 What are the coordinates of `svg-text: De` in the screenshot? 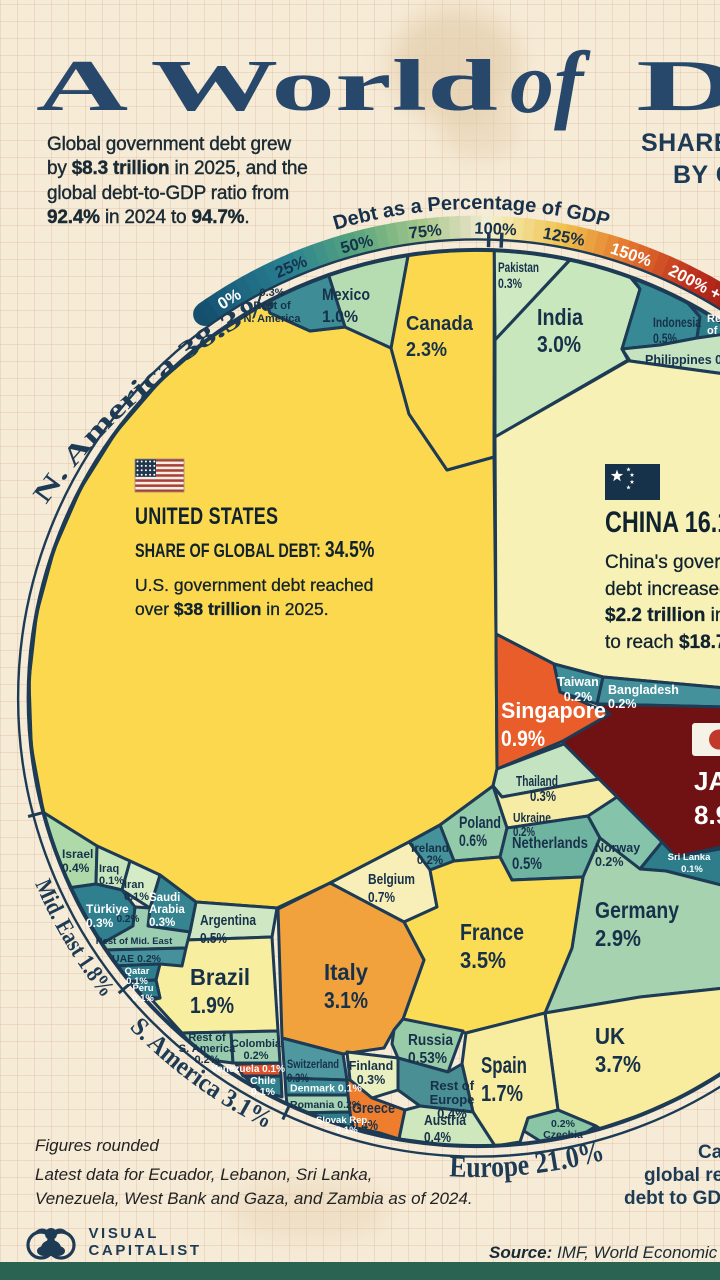 It's located at (678, 85).